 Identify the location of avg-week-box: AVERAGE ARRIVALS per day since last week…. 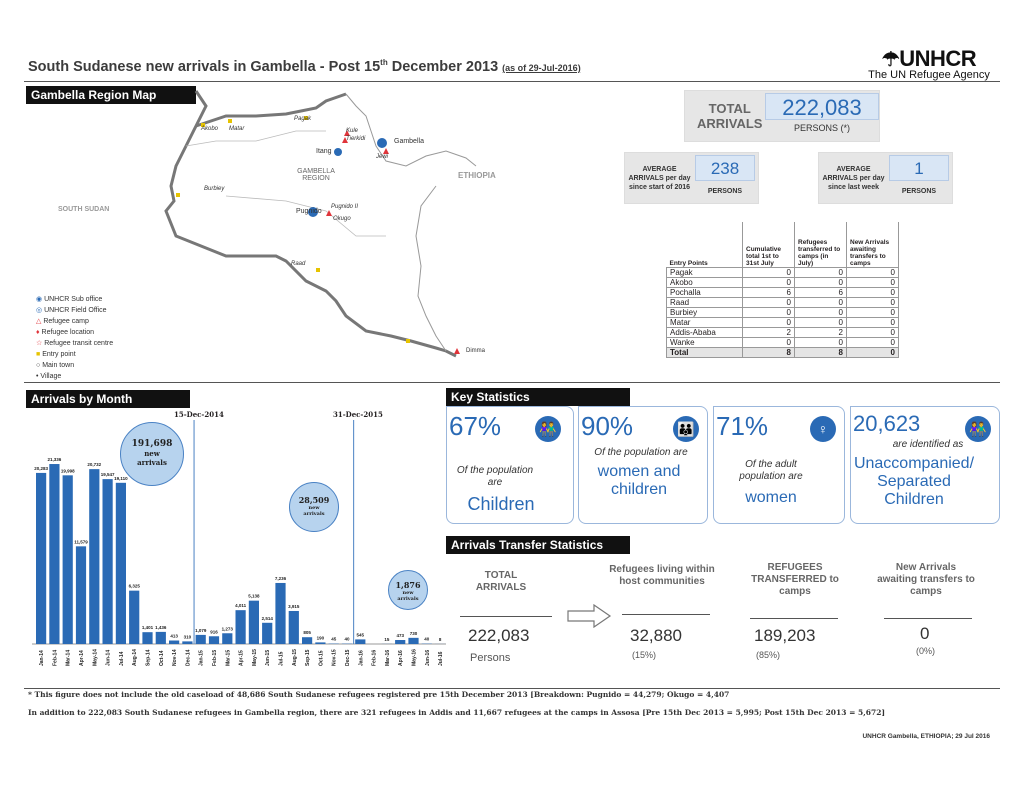
(885, 178).